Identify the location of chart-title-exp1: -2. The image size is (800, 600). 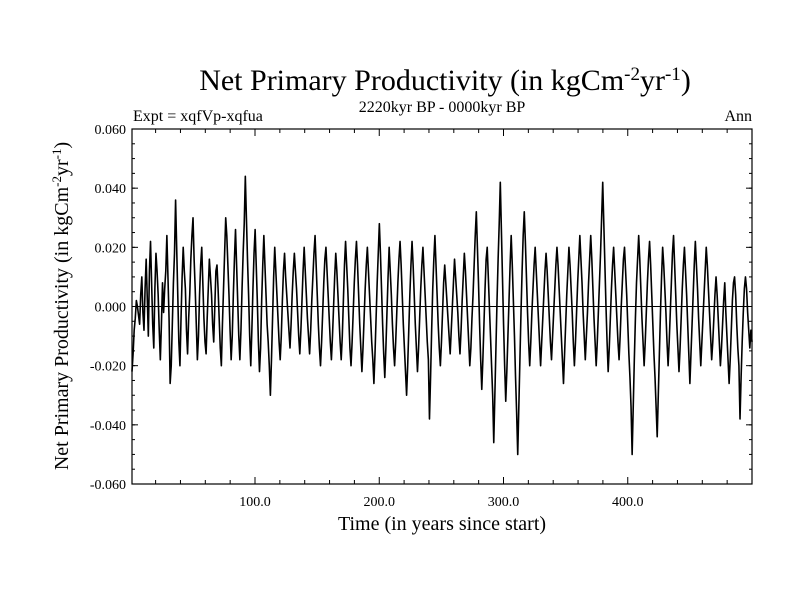
(632, 74).